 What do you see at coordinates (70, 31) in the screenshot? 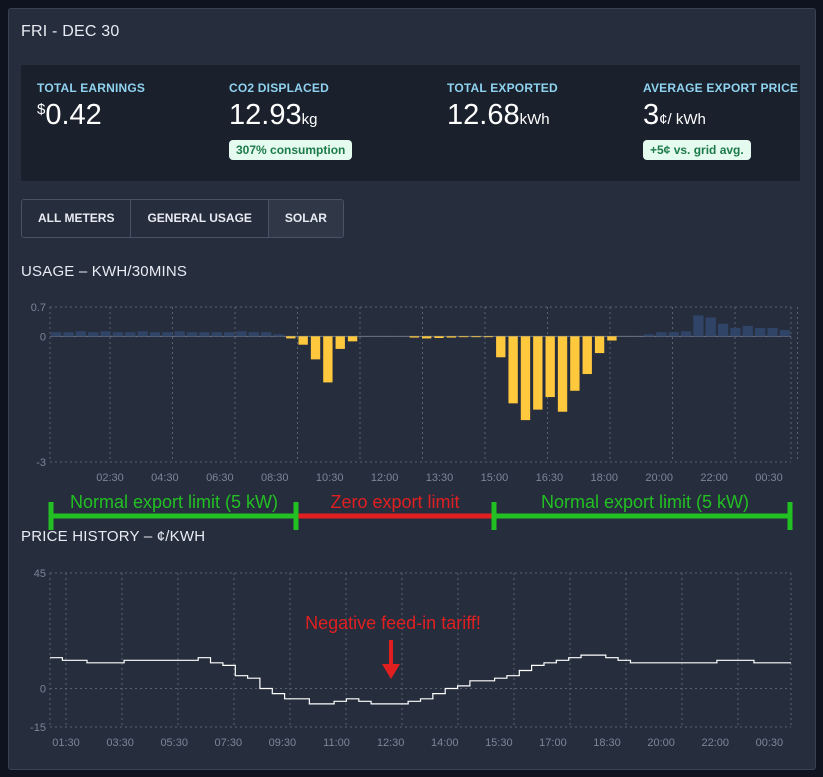
I see `date-heading: FRI - DEC 30` at bounding box center [70, 31].